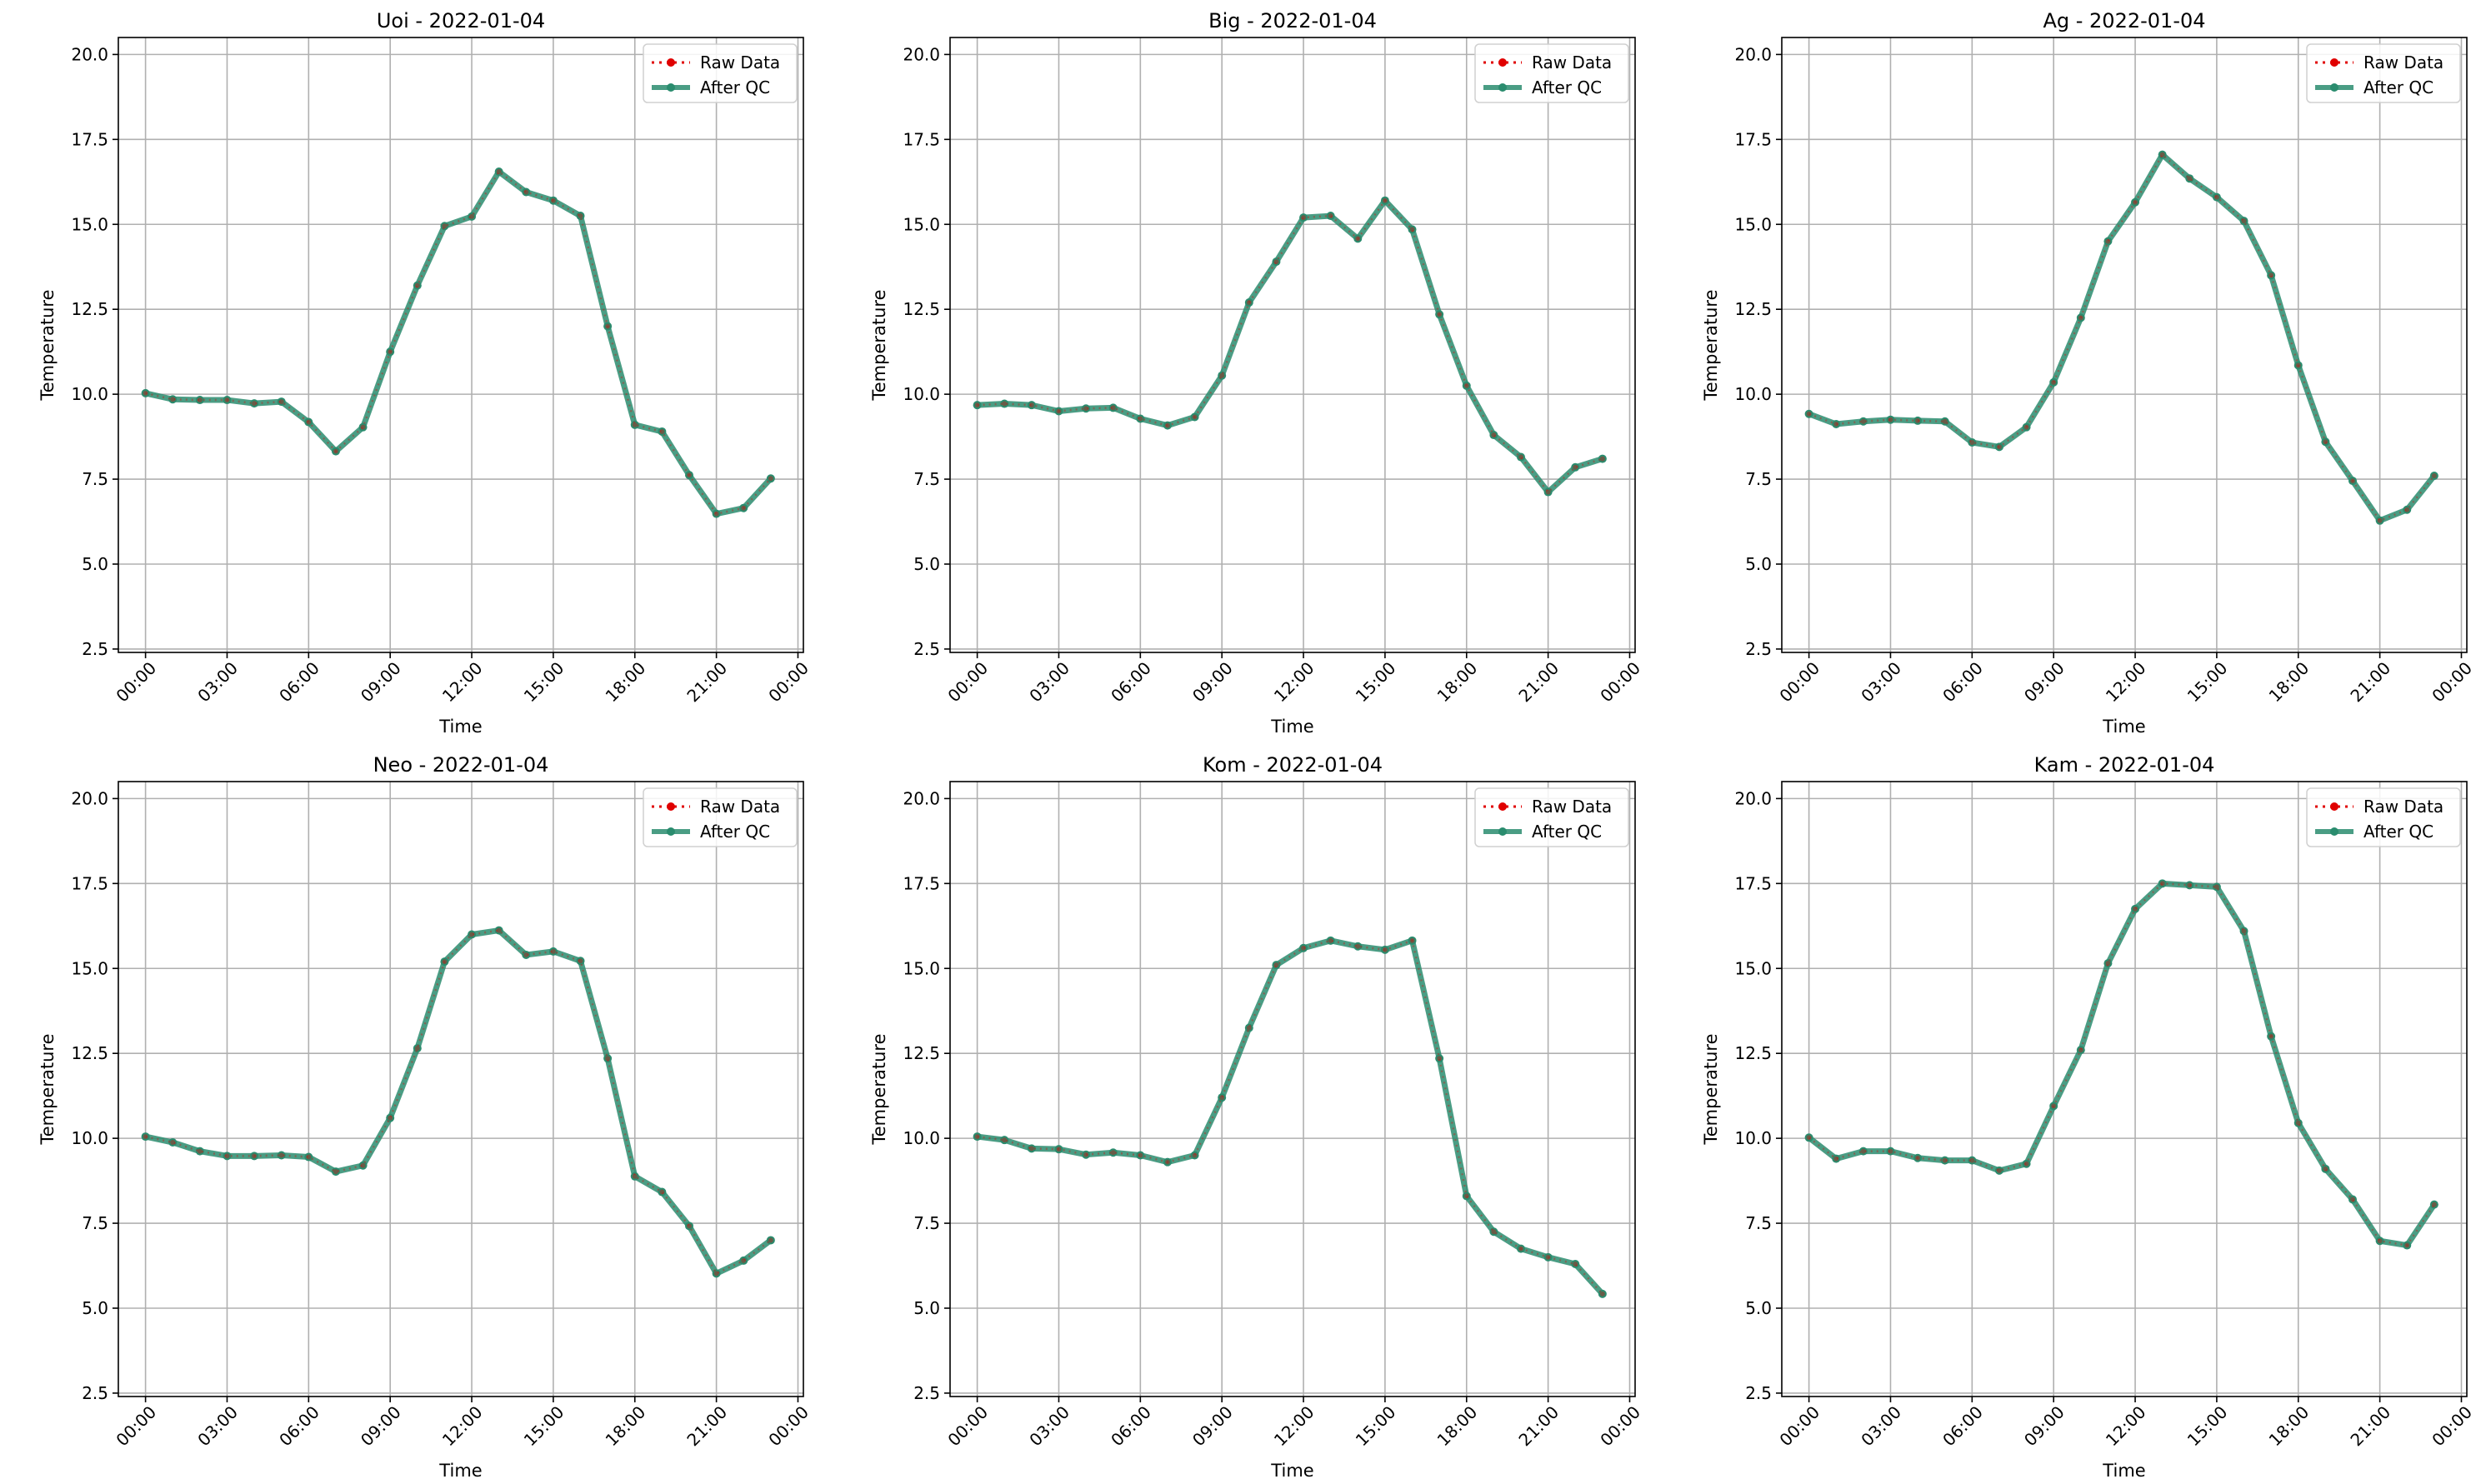  What do you see at coordinates (921, 394) in the screenshot?
I see `y-tick-label: 10.0` at bounding box center [921, 394].